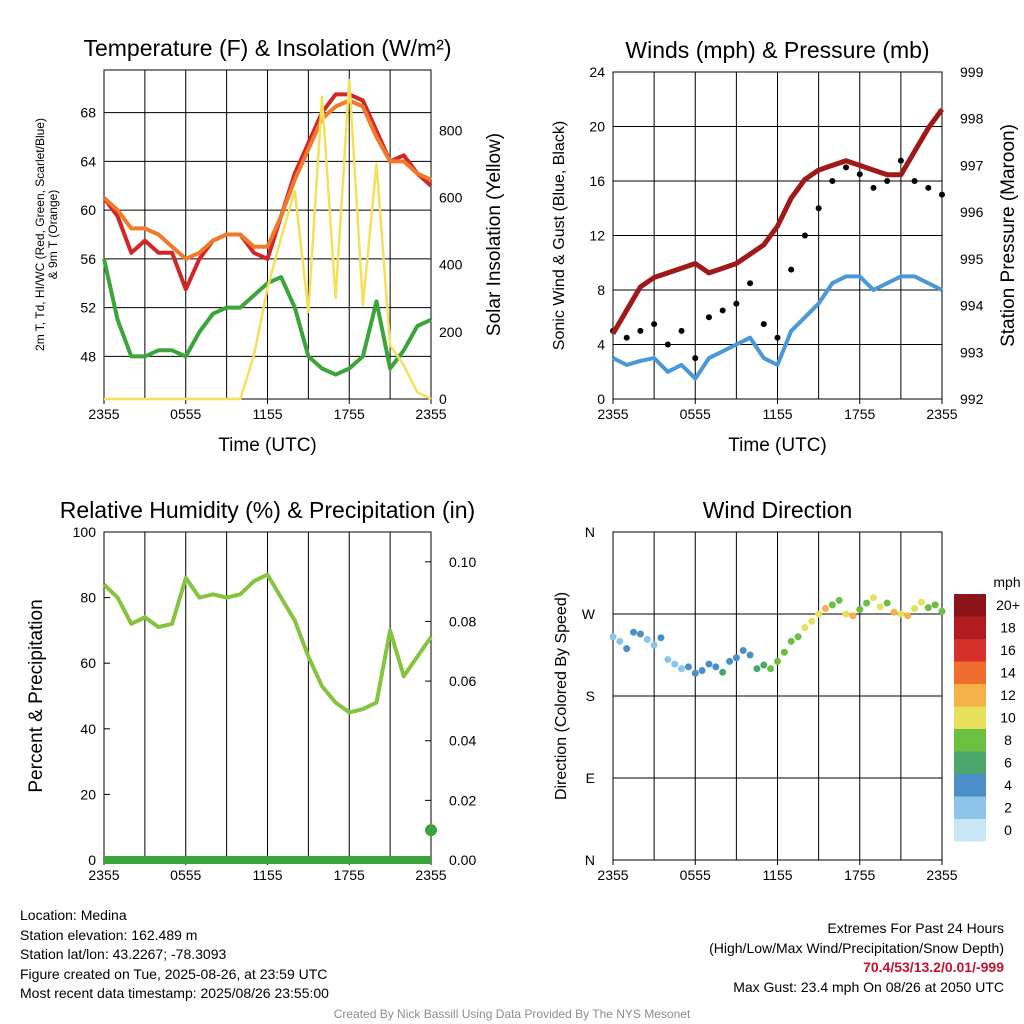 Image resolution: width=1024 pixels, height=1024 pixels. Describe the element at coordinates (778, 510) in the screenshot. I see `chart-title: Wind Direction` at that location.